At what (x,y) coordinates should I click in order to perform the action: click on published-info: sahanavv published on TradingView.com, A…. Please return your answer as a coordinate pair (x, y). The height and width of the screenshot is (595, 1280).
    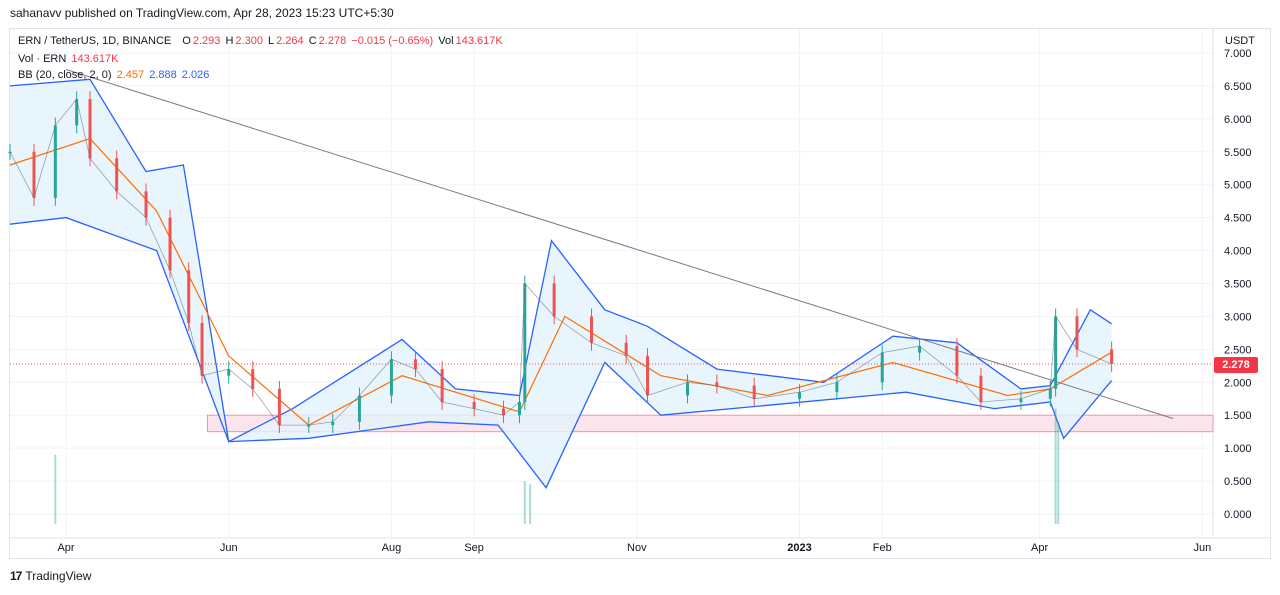
    Looking at the image, I should click on (202, 13).